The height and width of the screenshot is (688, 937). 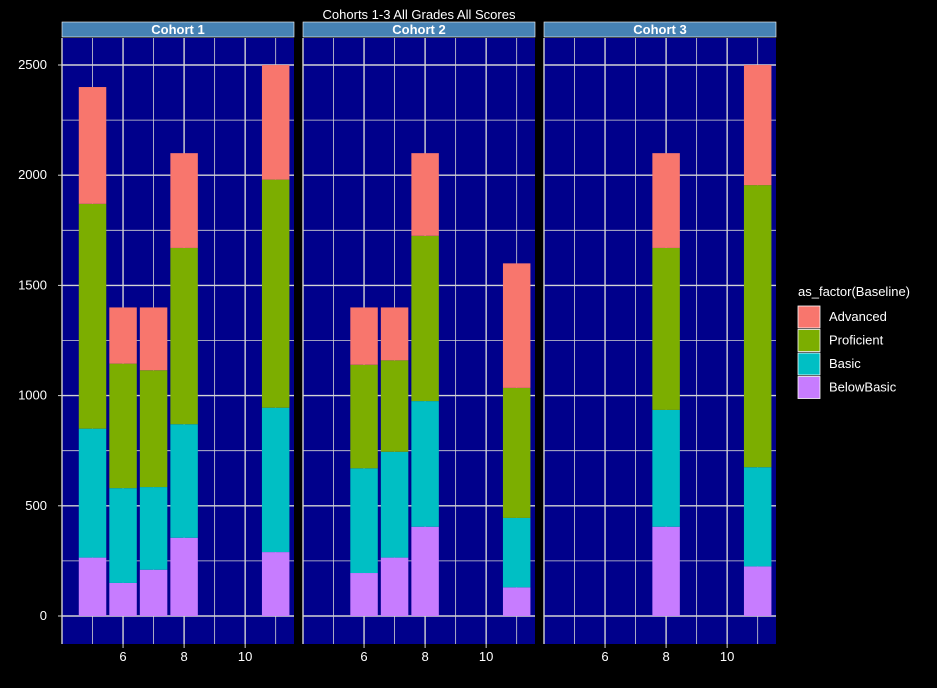 What do you see at coordinates (419, 14) in the screenshot?
I see `chart-title: Cohorts 1-3 All Grades All Scores` at bounding box center [419, 14].